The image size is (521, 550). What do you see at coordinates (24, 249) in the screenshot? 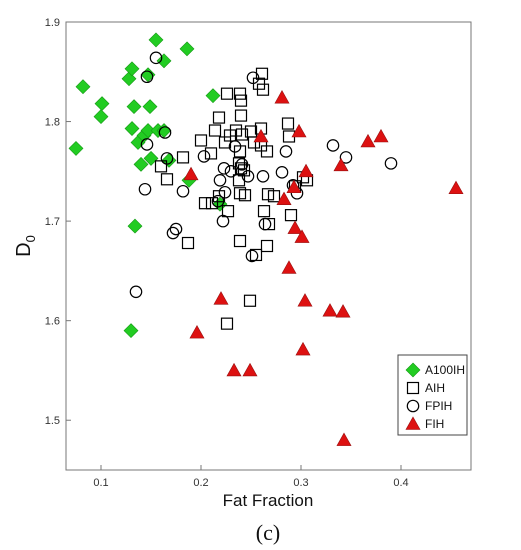
I see `y-axis-label-main: D` at bounding box center [24, 249].